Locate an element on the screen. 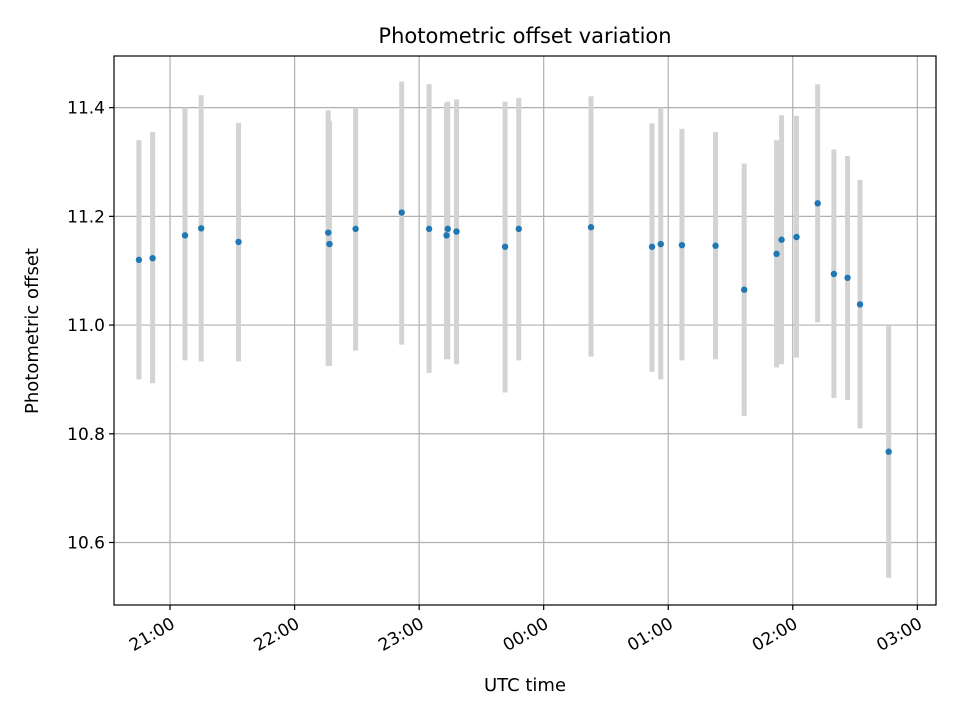 The height and width of the screenshot is (720, 960). y-tick-label: 11.4 is located at coordinates (86, 109).